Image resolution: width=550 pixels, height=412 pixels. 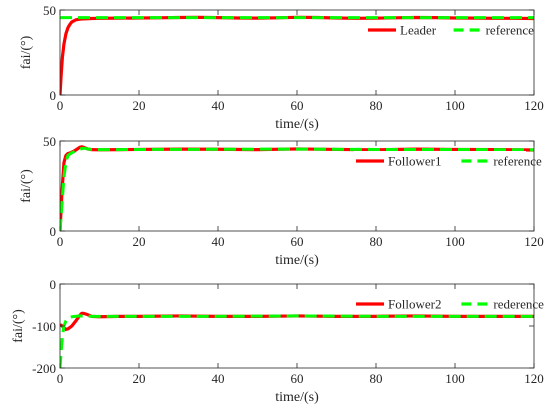 I want to click on series-group, so click(x=297, y=339).